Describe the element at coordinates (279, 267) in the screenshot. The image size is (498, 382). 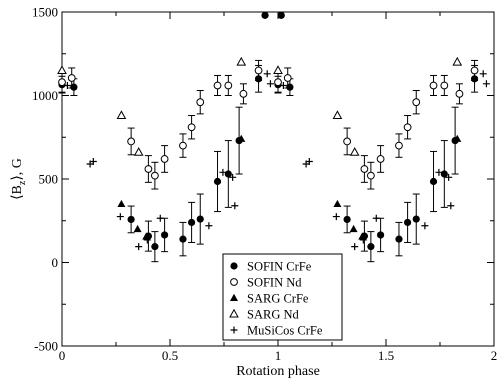
I see `legend-label-sofin-crfe: SOFIN CrFe` at that location.